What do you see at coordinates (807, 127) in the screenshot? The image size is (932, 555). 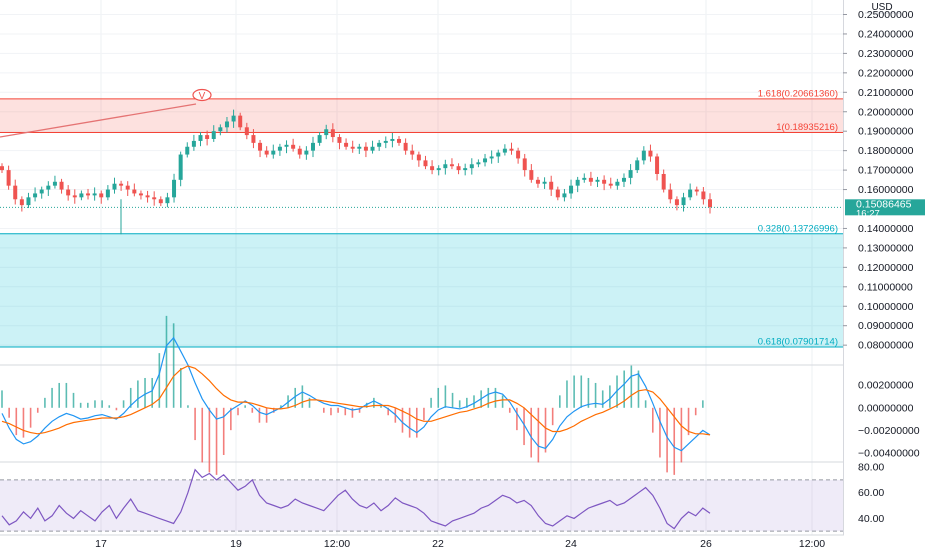 I see `fib-level-label: 1(0.18935216)` at bounding box center [807, 127].